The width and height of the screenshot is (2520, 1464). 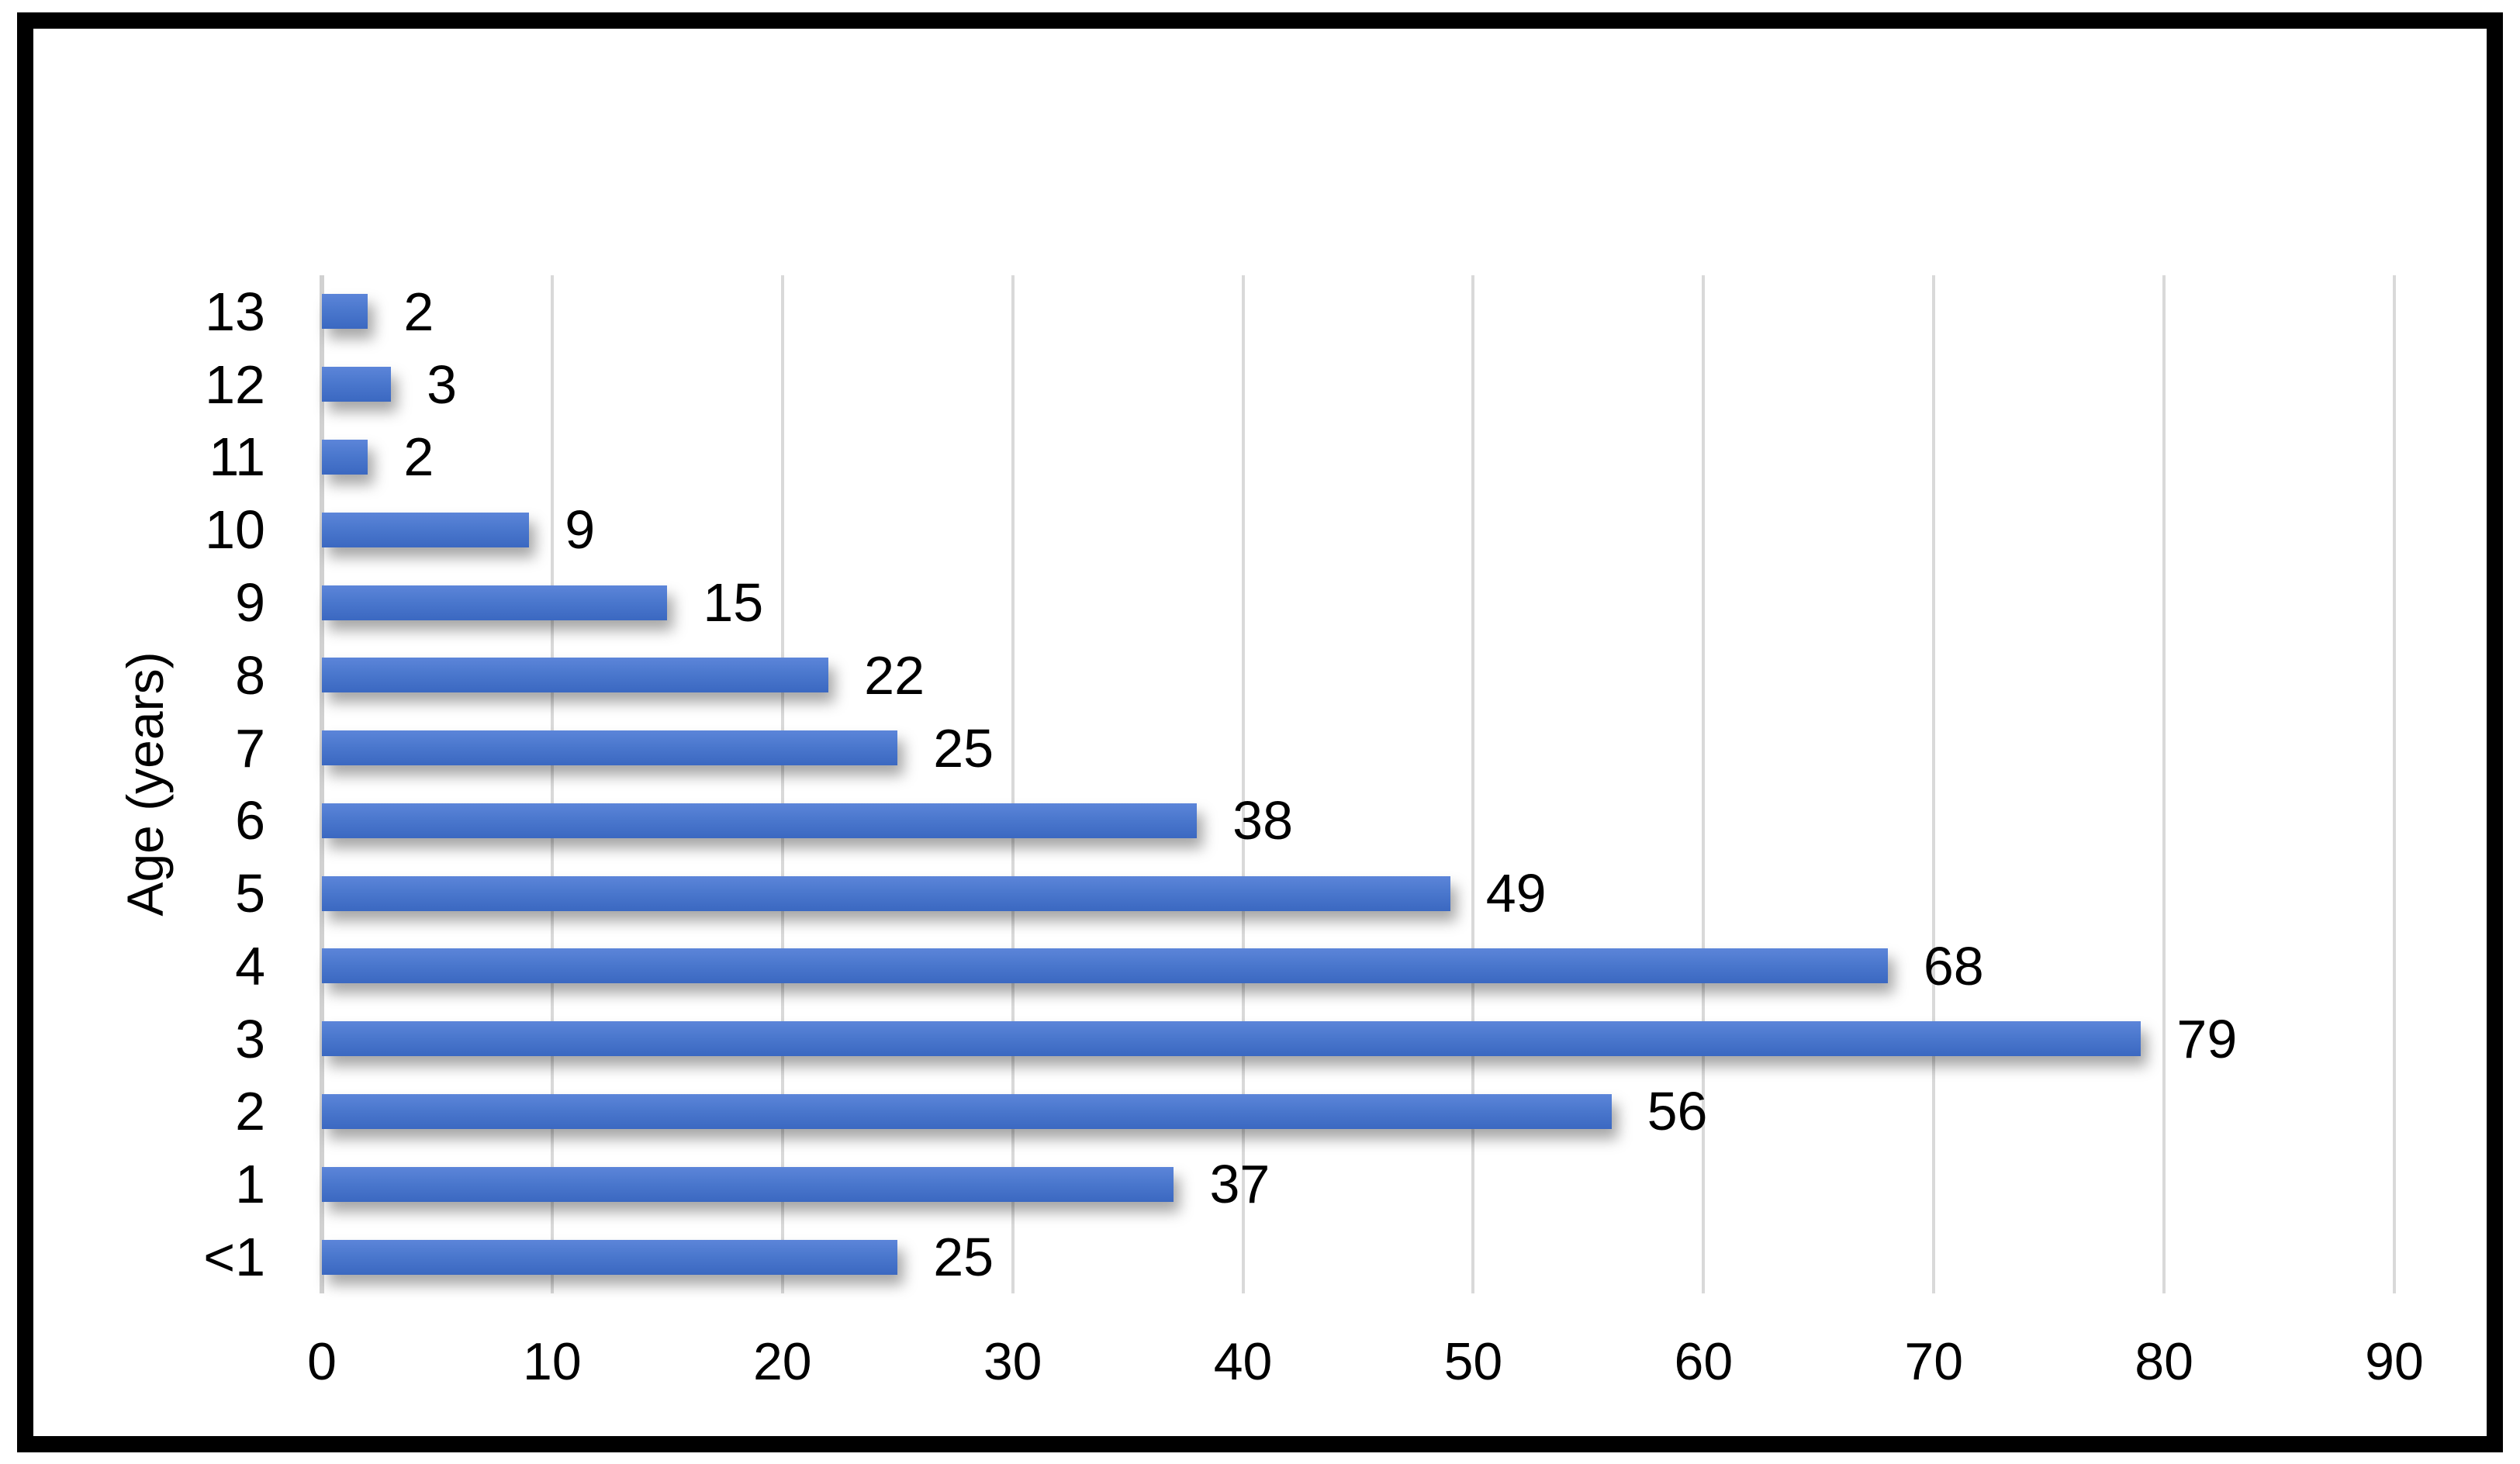 I want to click on bar-row: 22, so click(x=1358, y=676).